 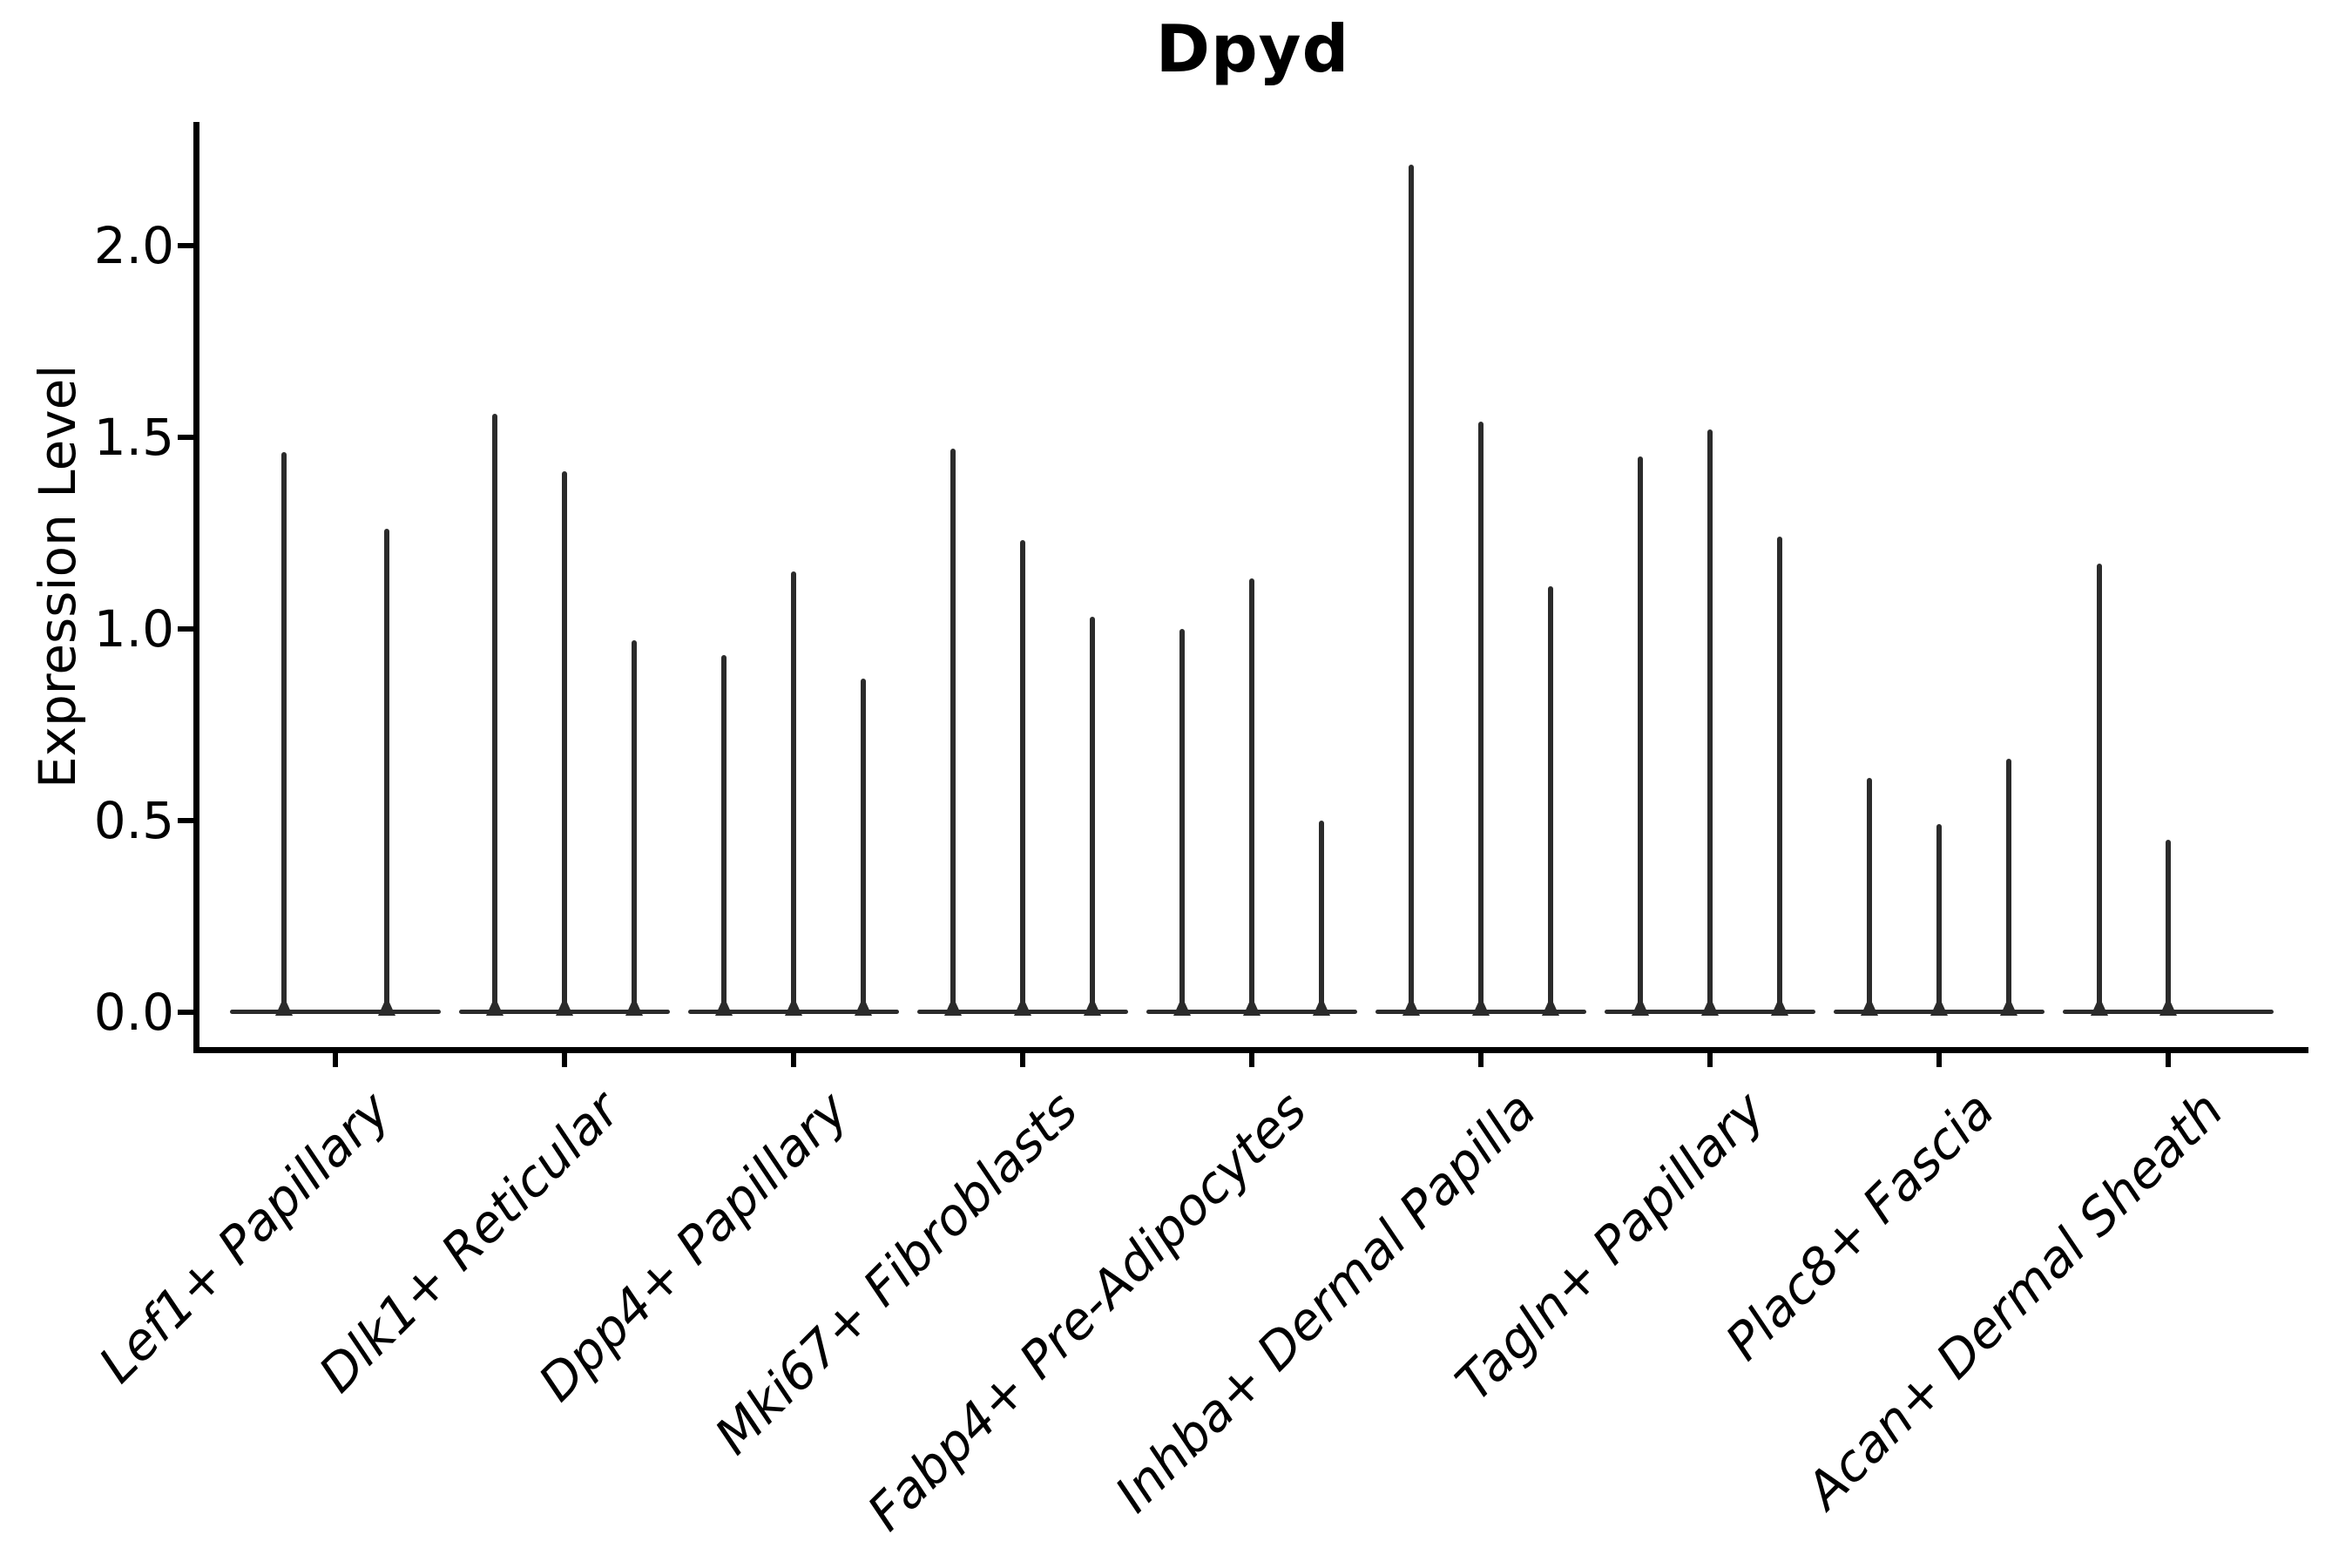 I want to click on y-axis-spine, so click(x=196, y=587).